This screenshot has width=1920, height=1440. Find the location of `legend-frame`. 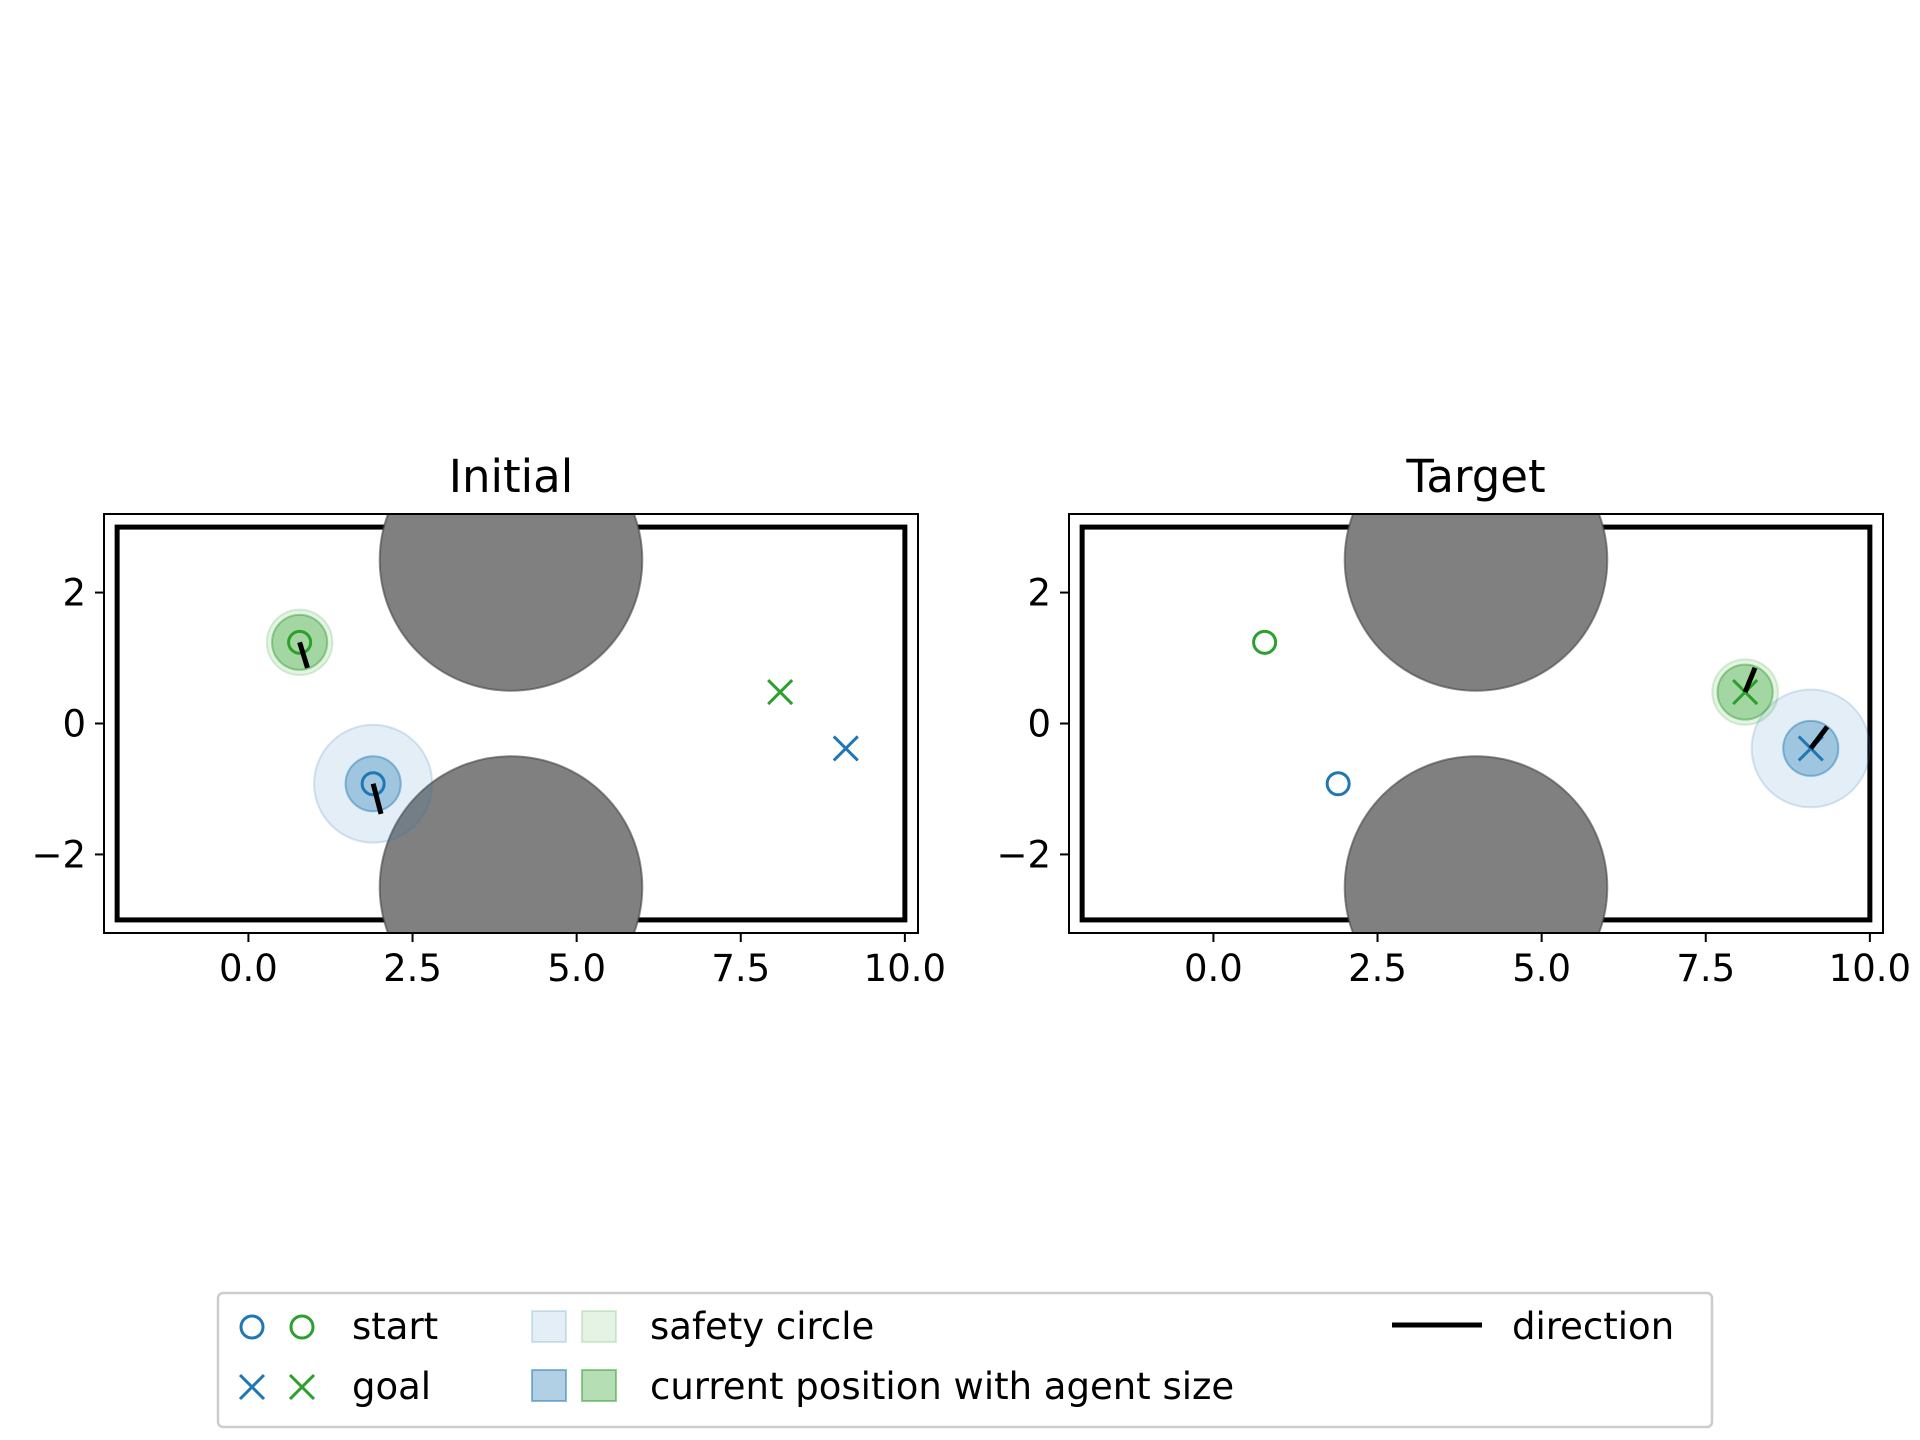

legend-frame is located at coordinates (965, 1360).